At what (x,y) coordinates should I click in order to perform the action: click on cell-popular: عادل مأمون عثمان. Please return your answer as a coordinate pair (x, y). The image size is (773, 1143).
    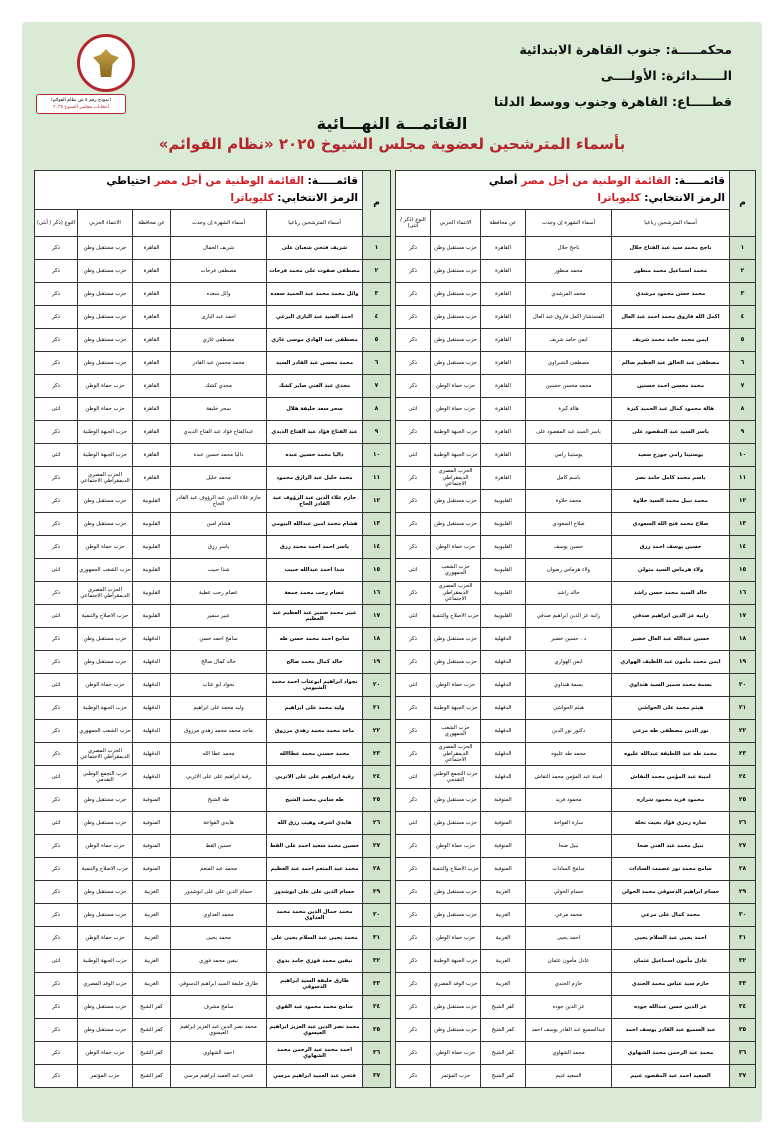
    Looking at the image, I should click on (568, 961).